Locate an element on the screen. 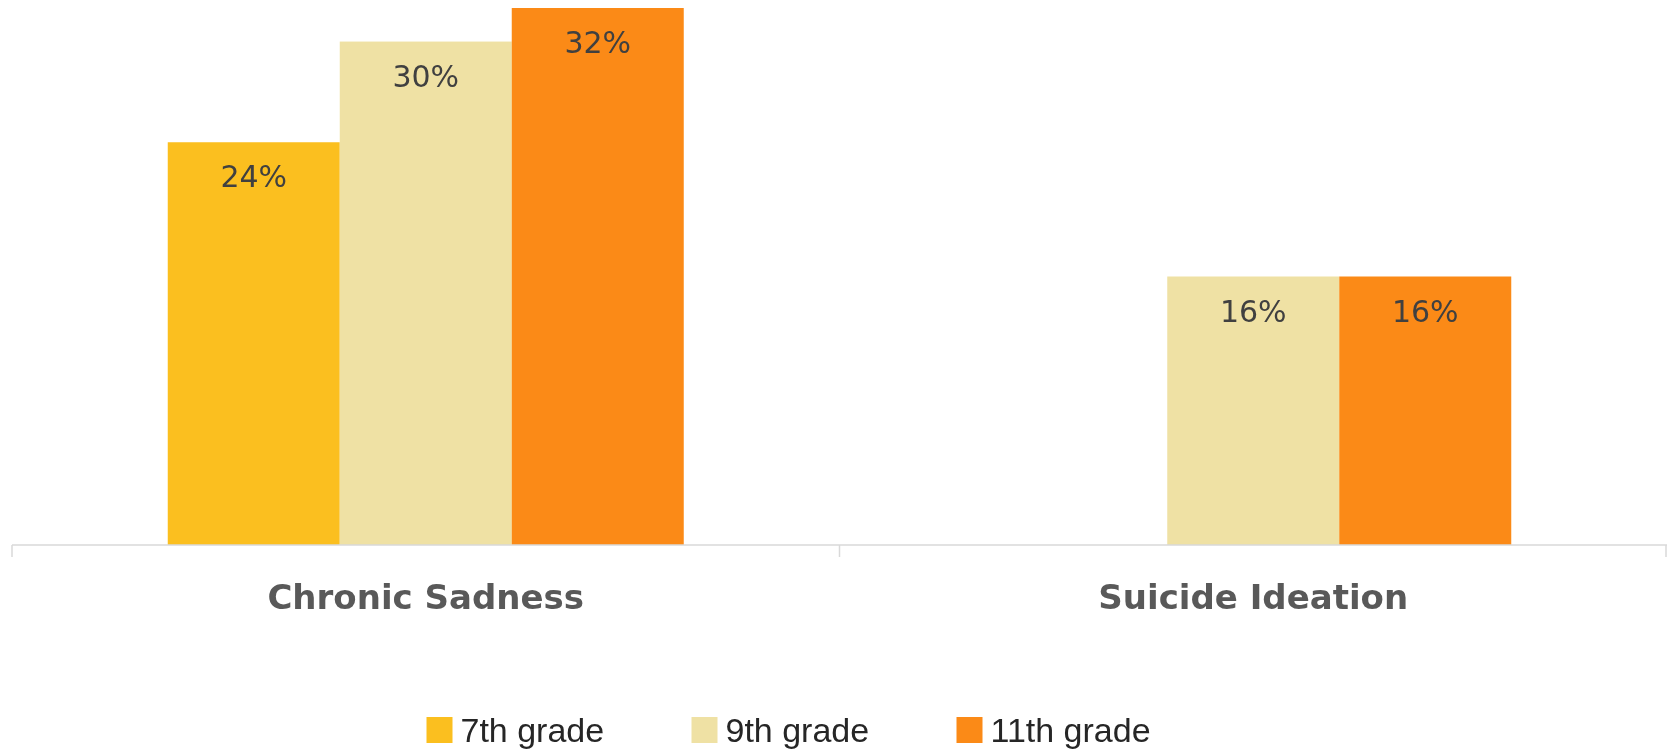 This screenshot has height=756, width=1667. legend-label: 9th grade is located at coordinates (797, 730).